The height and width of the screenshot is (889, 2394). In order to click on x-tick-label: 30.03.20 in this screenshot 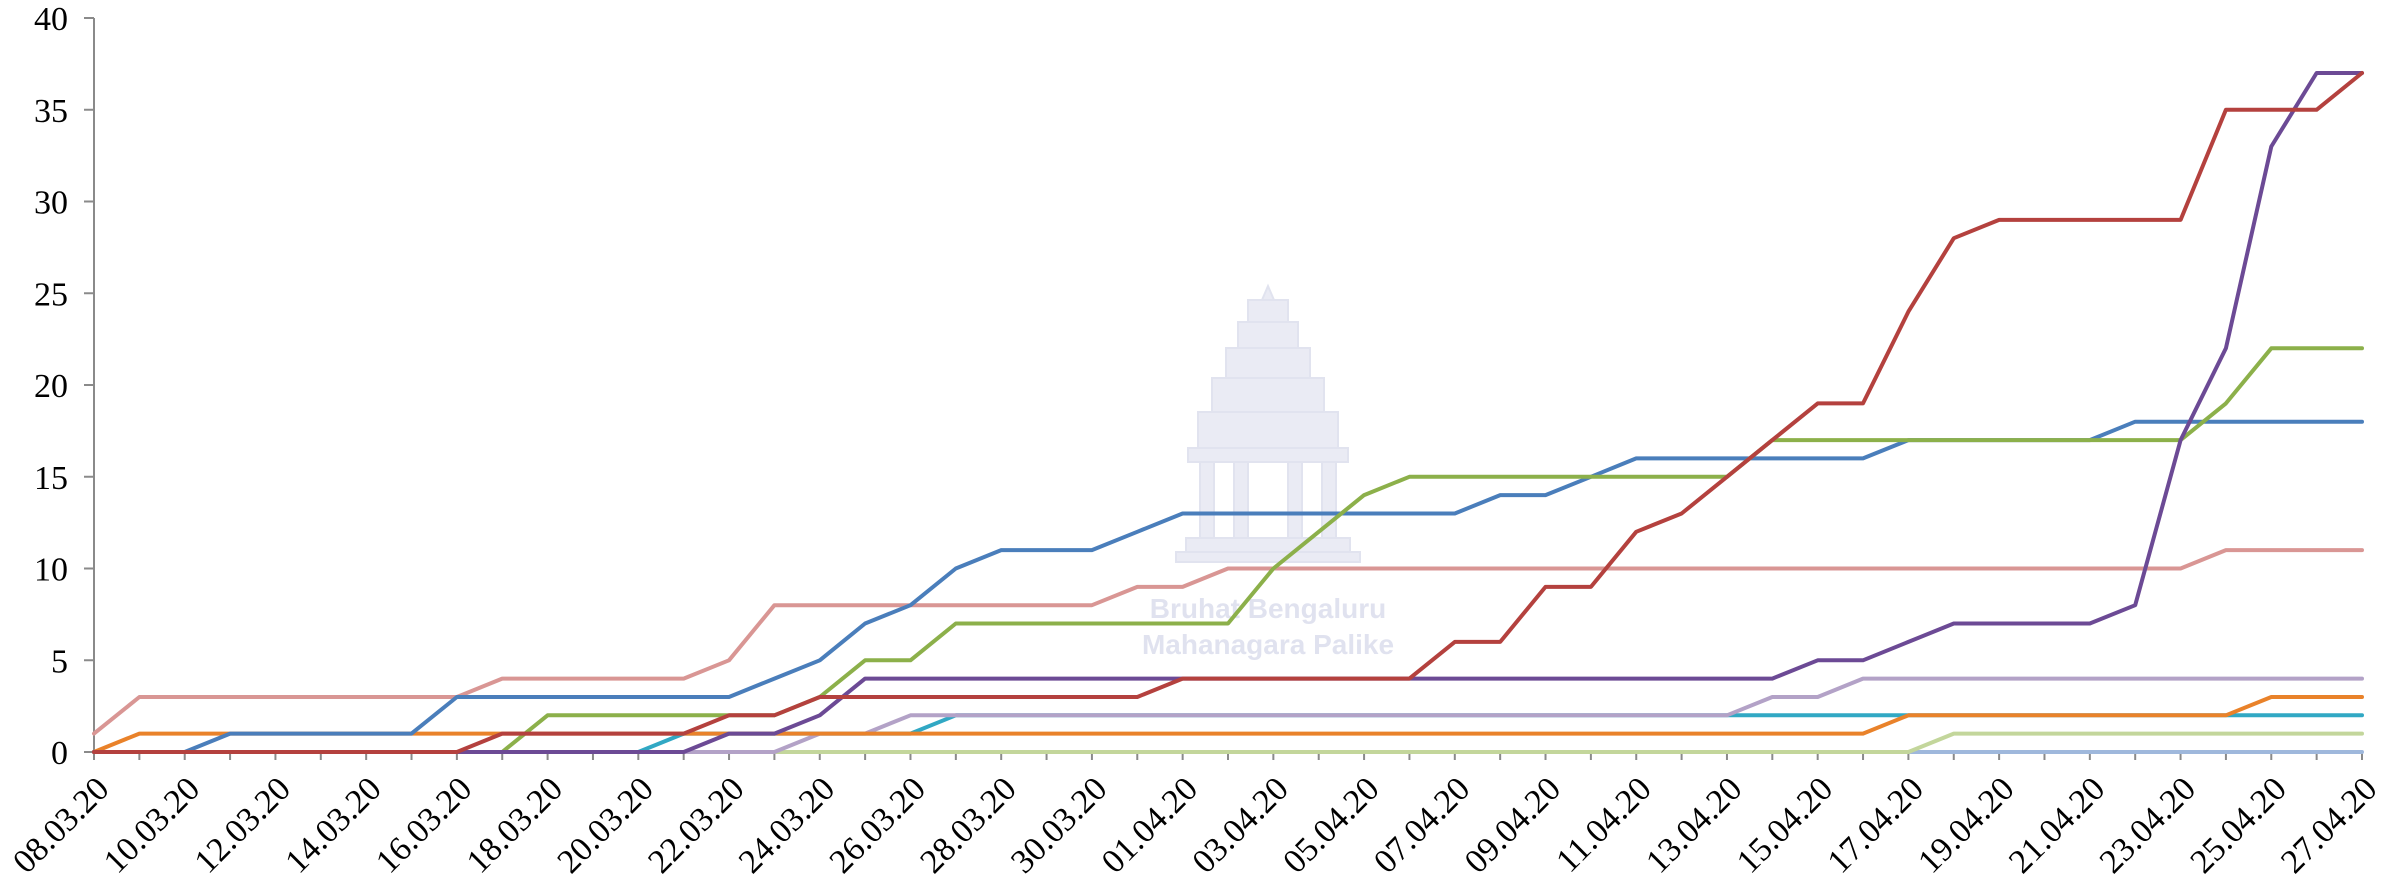, I will do `click(1059, 825)`.